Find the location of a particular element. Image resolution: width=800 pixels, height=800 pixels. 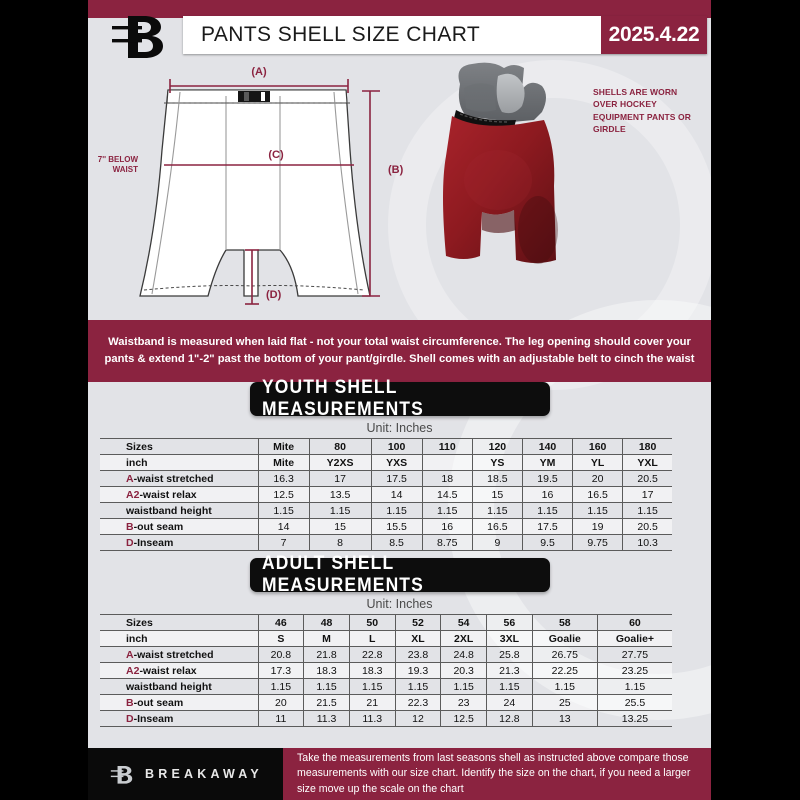

title-bar: PANTS SHELL SIZE CHART 2025.4.22 is located at coordinates (445, 35).